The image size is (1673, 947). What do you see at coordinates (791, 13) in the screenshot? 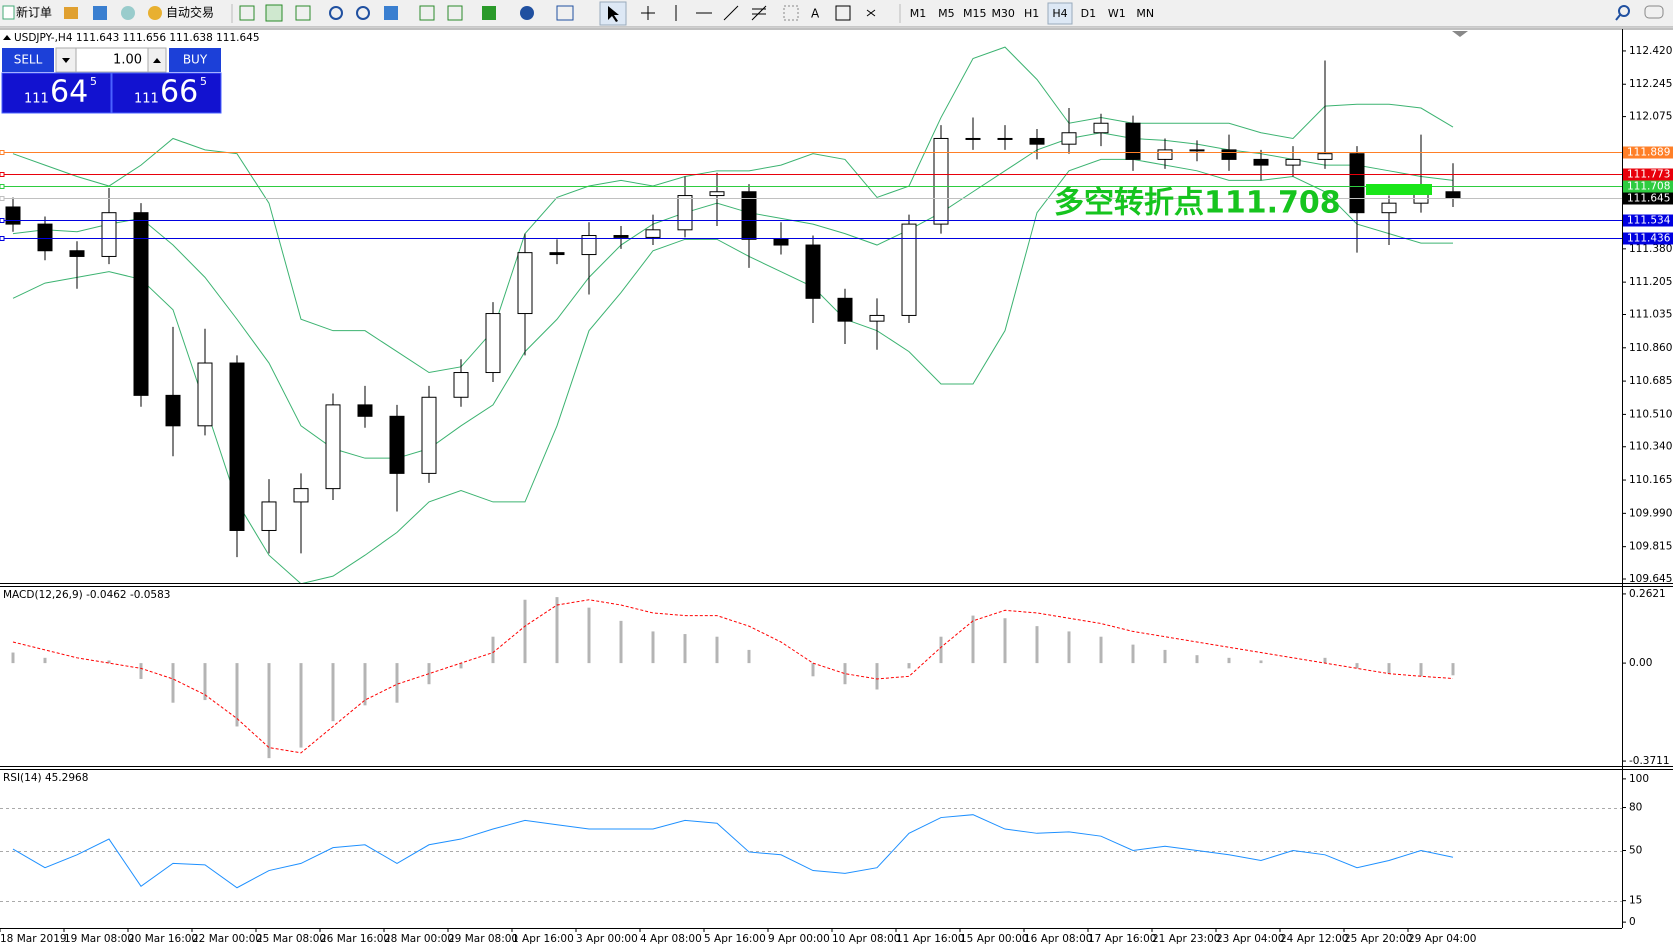
I see `channel-tool` at bounding box center [791, 13].